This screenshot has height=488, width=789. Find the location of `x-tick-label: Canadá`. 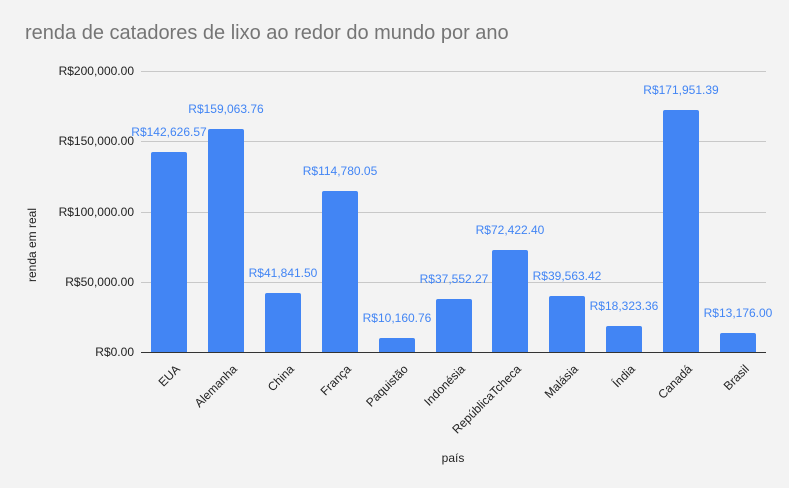

x-tick-label: Canadá is located at coordinates (675, 382).